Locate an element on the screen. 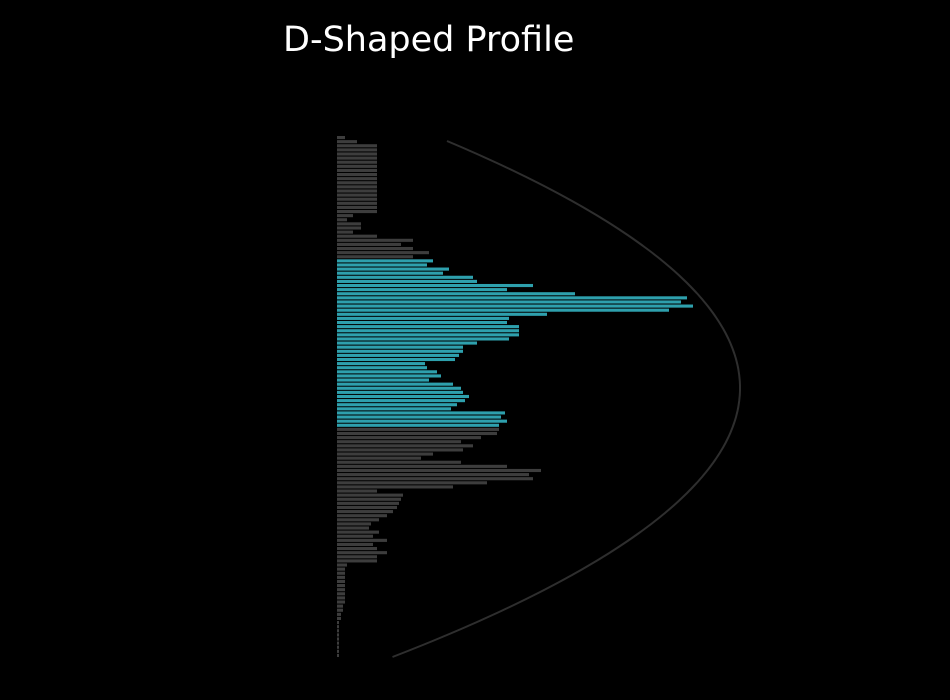 The width and height of the screenshot is (950, 700). chart-title: D-Shaped Profile is located at coordinates (429, 40).